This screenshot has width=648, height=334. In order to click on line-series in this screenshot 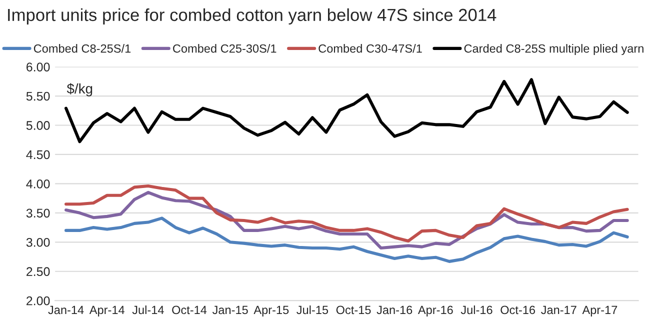, I will do `click(346, 239)`.